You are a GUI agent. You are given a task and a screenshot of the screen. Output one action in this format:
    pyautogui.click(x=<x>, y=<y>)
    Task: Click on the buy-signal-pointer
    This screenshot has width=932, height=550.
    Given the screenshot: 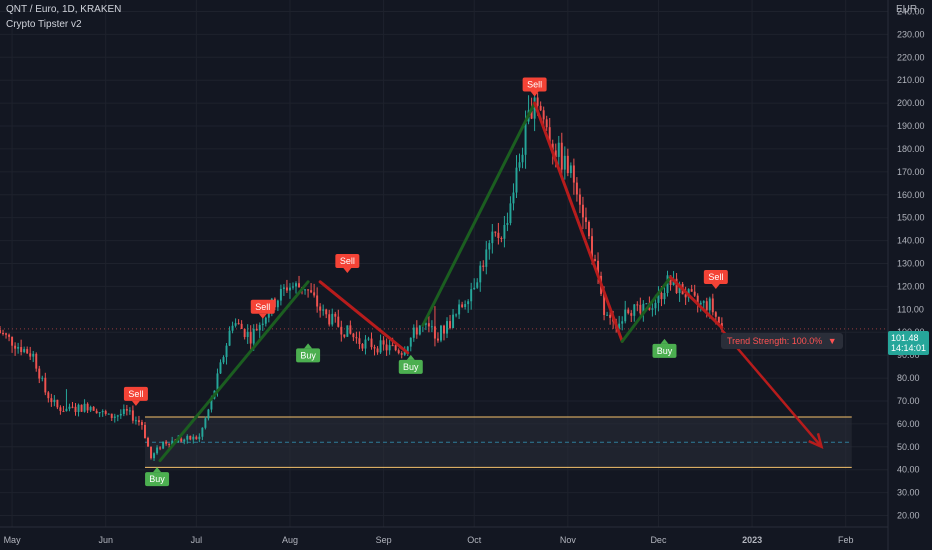 What is the action you would take?
    pyautogui.click(x=410, y=357)
    